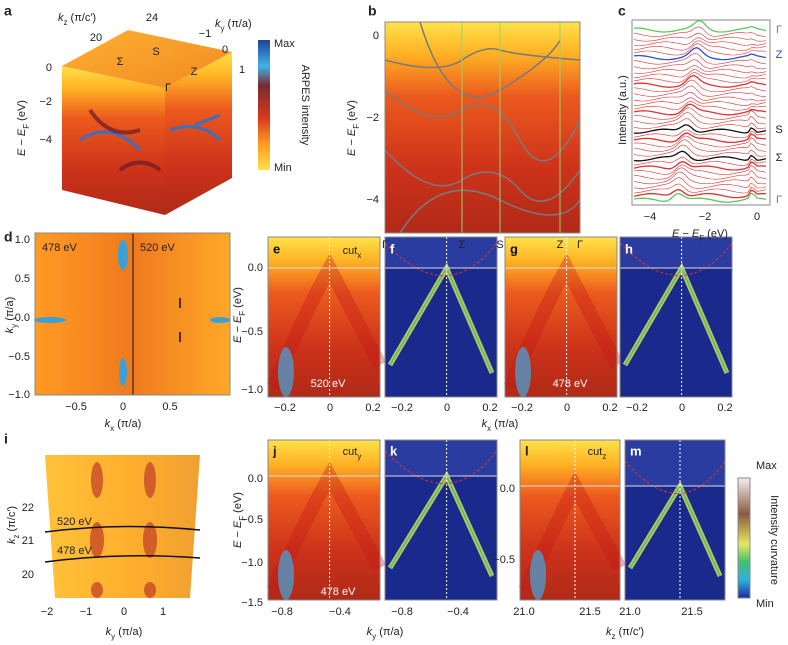  Describe the element at coordinates (122, 544) in the screenshot. I see `cut-lines` at that location.